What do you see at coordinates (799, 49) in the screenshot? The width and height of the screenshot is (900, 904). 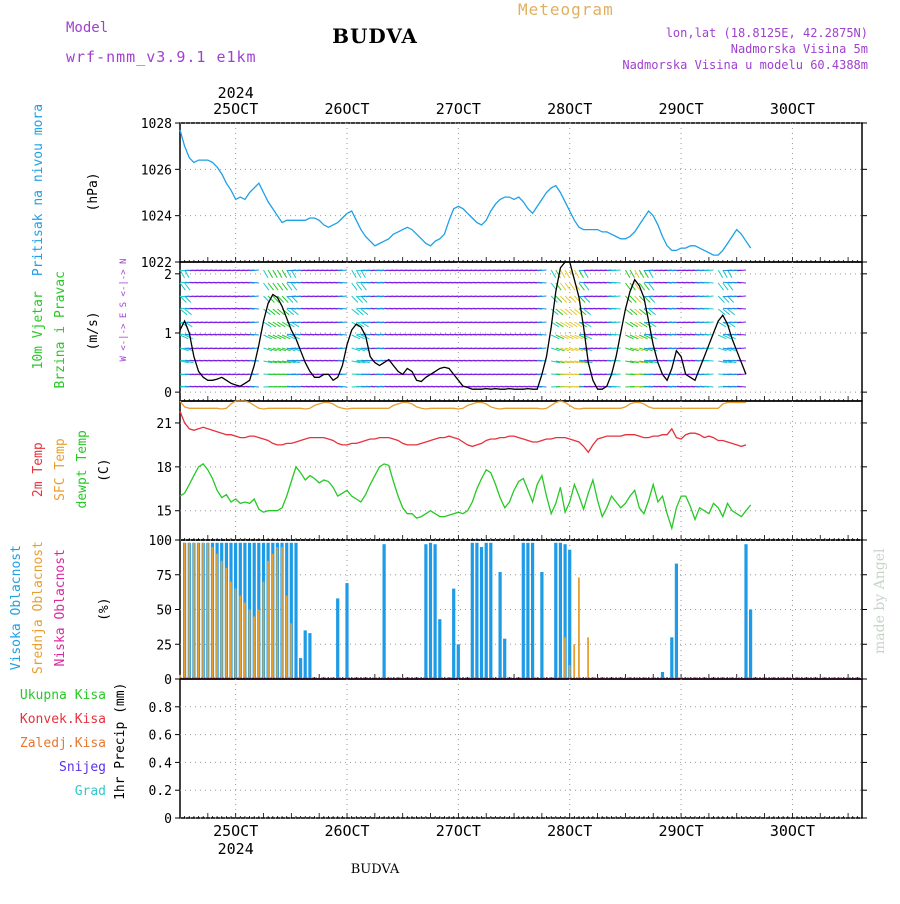 I see `station-elevation: Nadmorska Visina 5m` at bounding box center [799, 49].